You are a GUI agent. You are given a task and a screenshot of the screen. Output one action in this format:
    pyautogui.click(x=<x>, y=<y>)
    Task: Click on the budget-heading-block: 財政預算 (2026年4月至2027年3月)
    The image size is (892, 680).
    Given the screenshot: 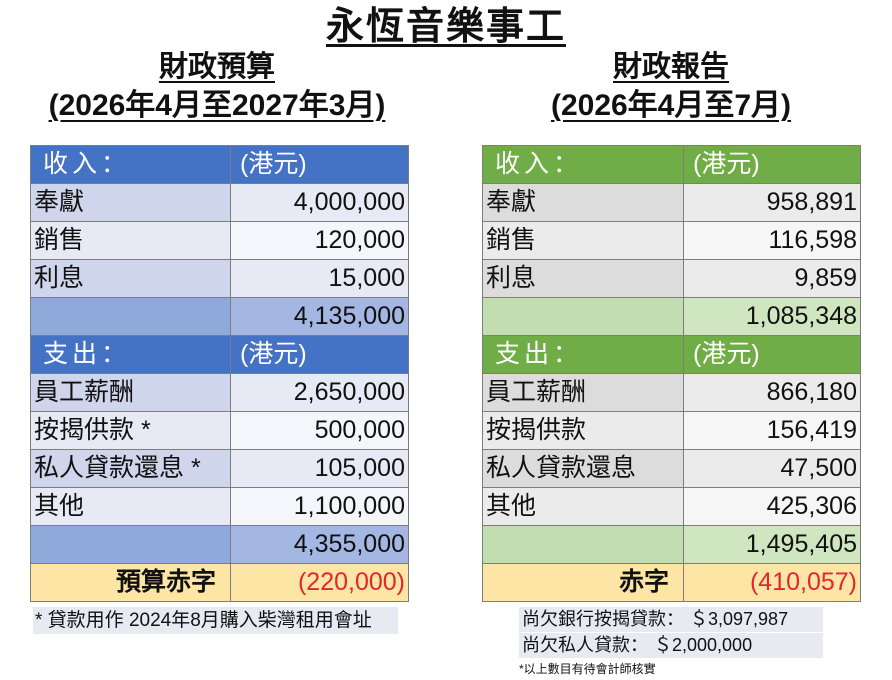 What is the action you would take?
    pyautogui.click(x=217, y=87)
    